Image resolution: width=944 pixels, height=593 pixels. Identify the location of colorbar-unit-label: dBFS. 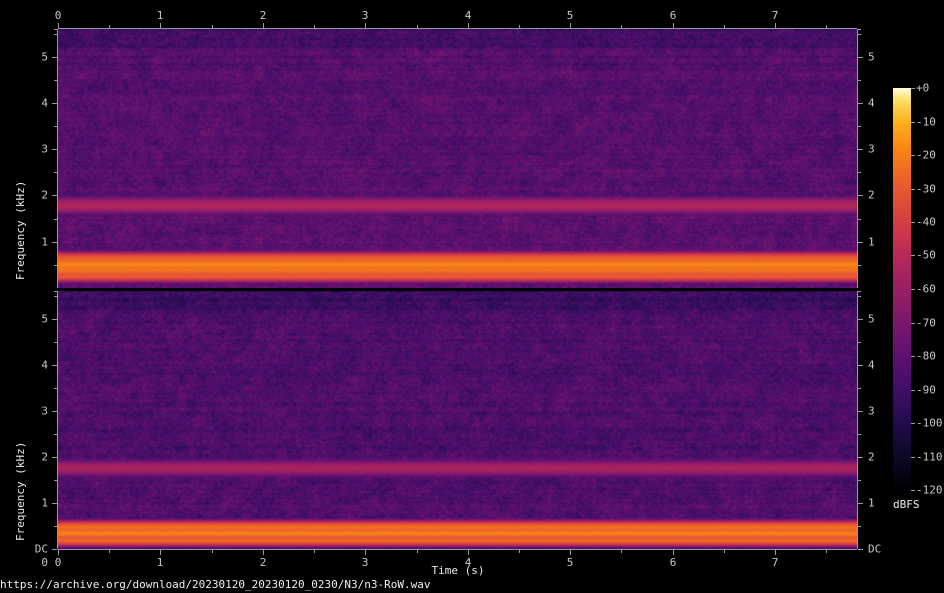
(906, 504).